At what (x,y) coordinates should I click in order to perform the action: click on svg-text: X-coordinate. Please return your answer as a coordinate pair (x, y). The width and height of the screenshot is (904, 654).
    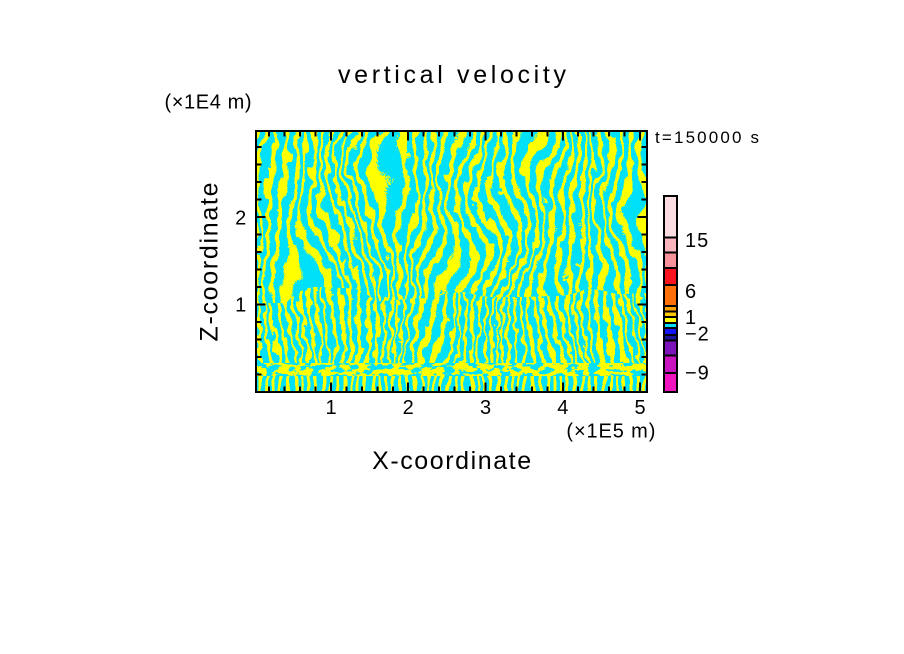
    Looking at the image, I should click on (451, 461).